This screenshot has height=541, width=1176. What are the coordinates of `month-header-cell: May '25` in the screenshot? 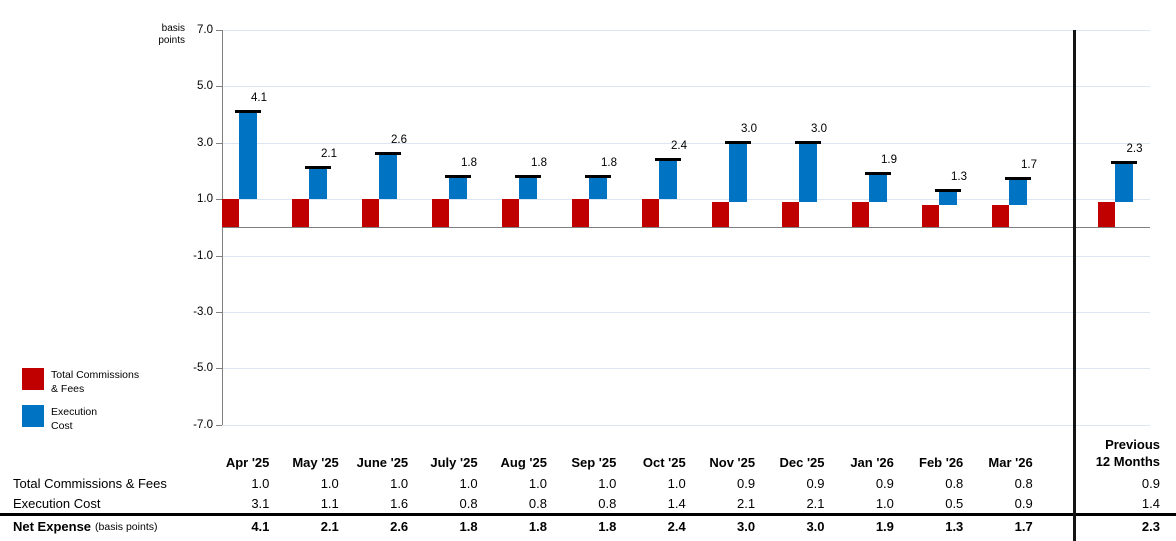 It's located at (315, 462).